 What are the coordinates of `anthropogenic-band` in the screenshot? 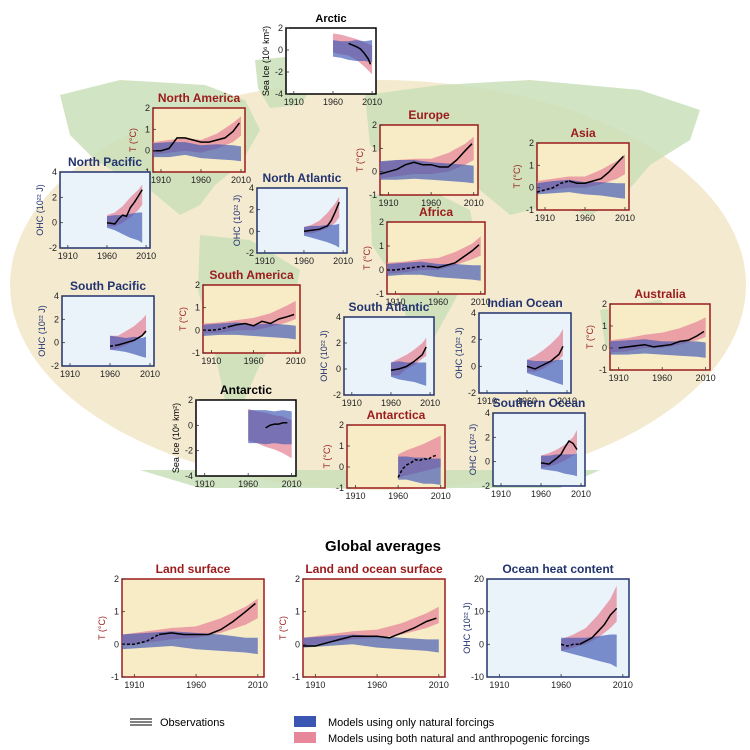 It's located at (322, 215).